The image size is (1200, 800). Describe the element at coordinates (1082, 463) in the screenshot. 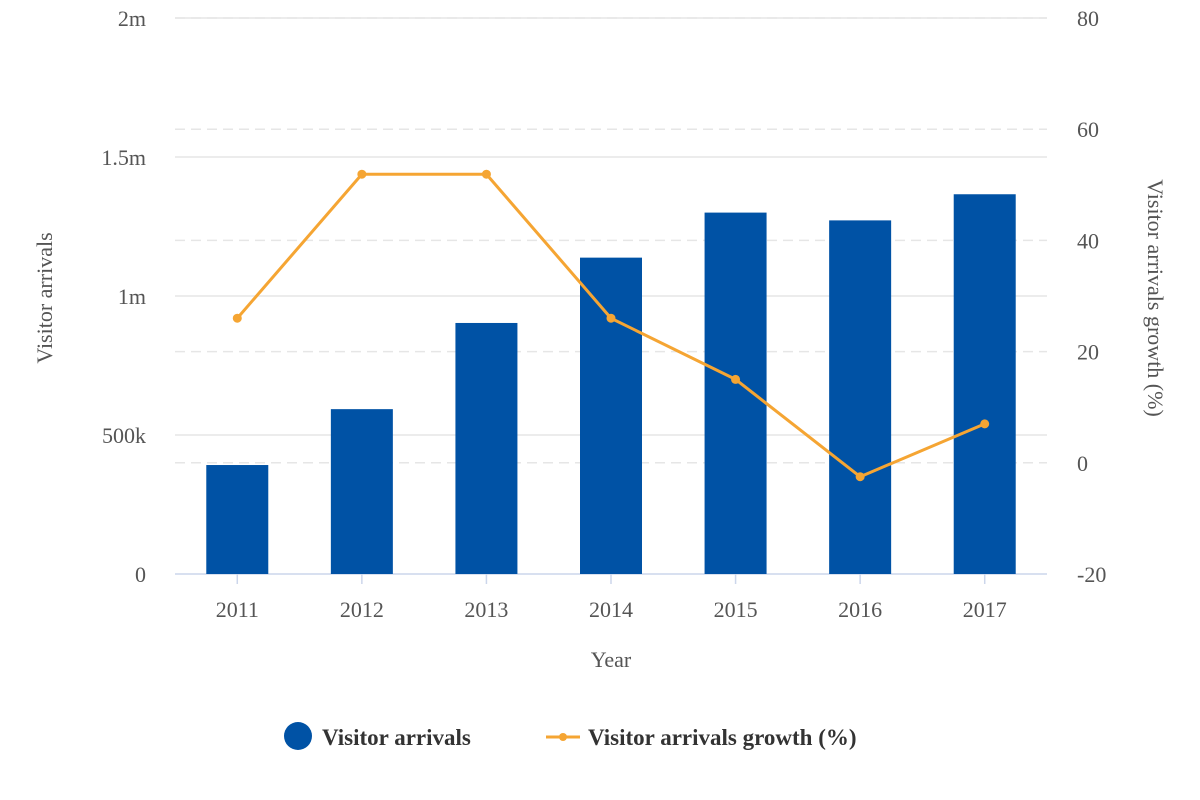

I see `y2-tick-label: 0` at that location.